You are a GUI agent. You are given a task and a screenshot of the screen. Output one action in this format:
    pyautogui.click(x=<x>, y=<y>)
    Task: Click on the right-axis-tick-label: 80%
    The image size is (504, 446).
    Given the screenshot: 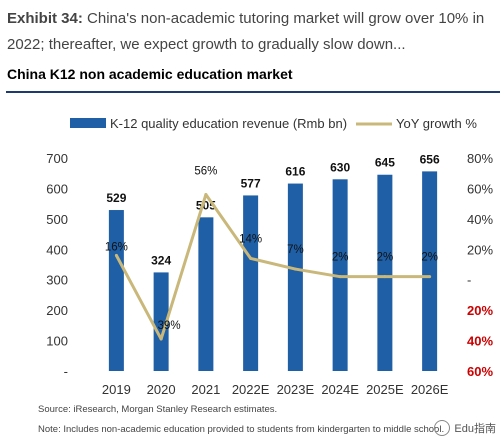 What is the action you would take?
    pyautogui.click(x=480, y=158)
    